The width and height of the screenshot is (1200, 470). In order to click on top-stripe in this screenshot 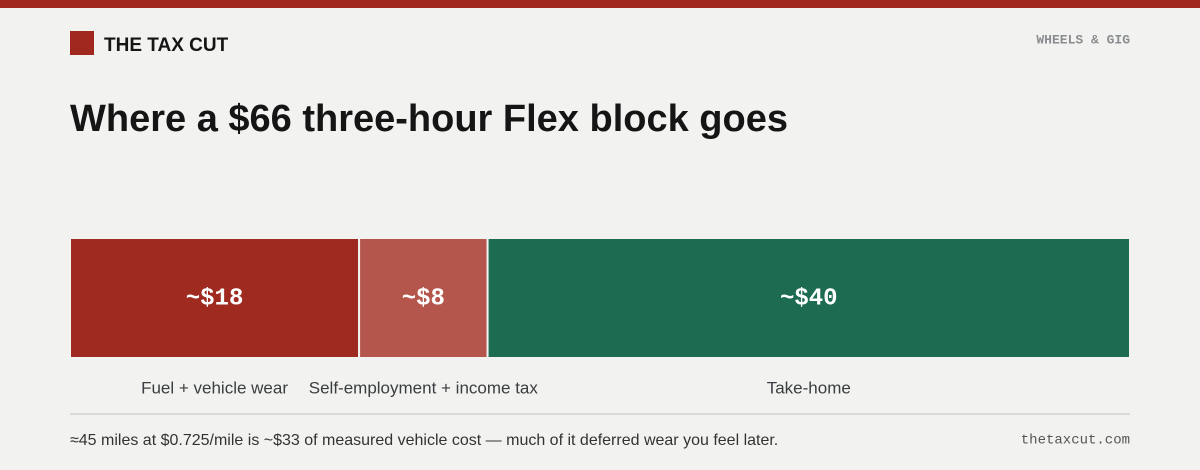, I will do `click(600, 4)`.